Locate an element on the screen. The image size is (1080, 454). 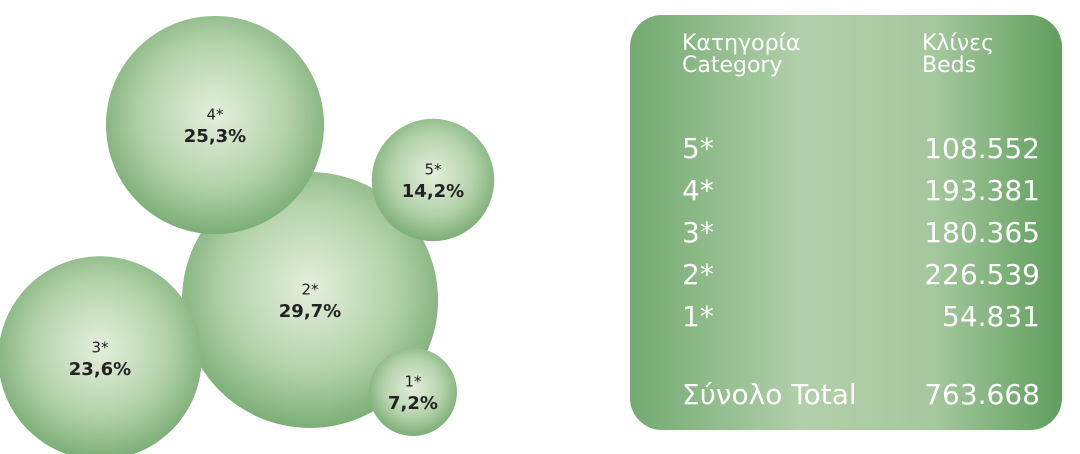
beds-cell: 180.365 is located at coordinates (982, 232).